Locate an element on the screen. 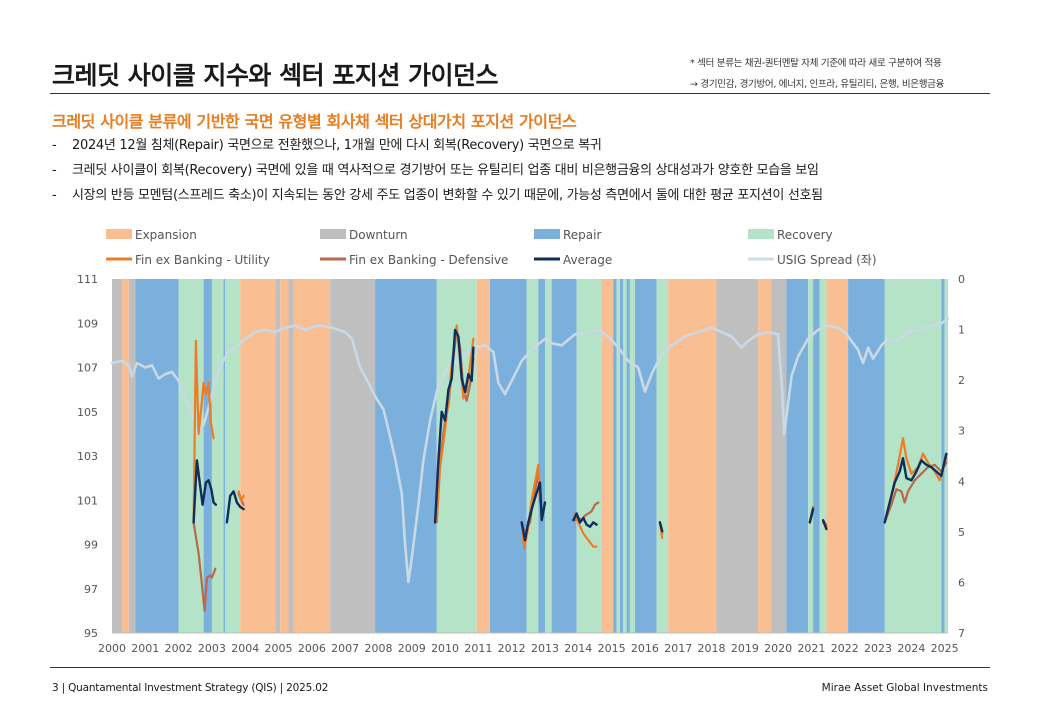 The height and width of the screenshot is (720, 1040). left-axis-tick-label: 107 is located at coordinates (87, 368).